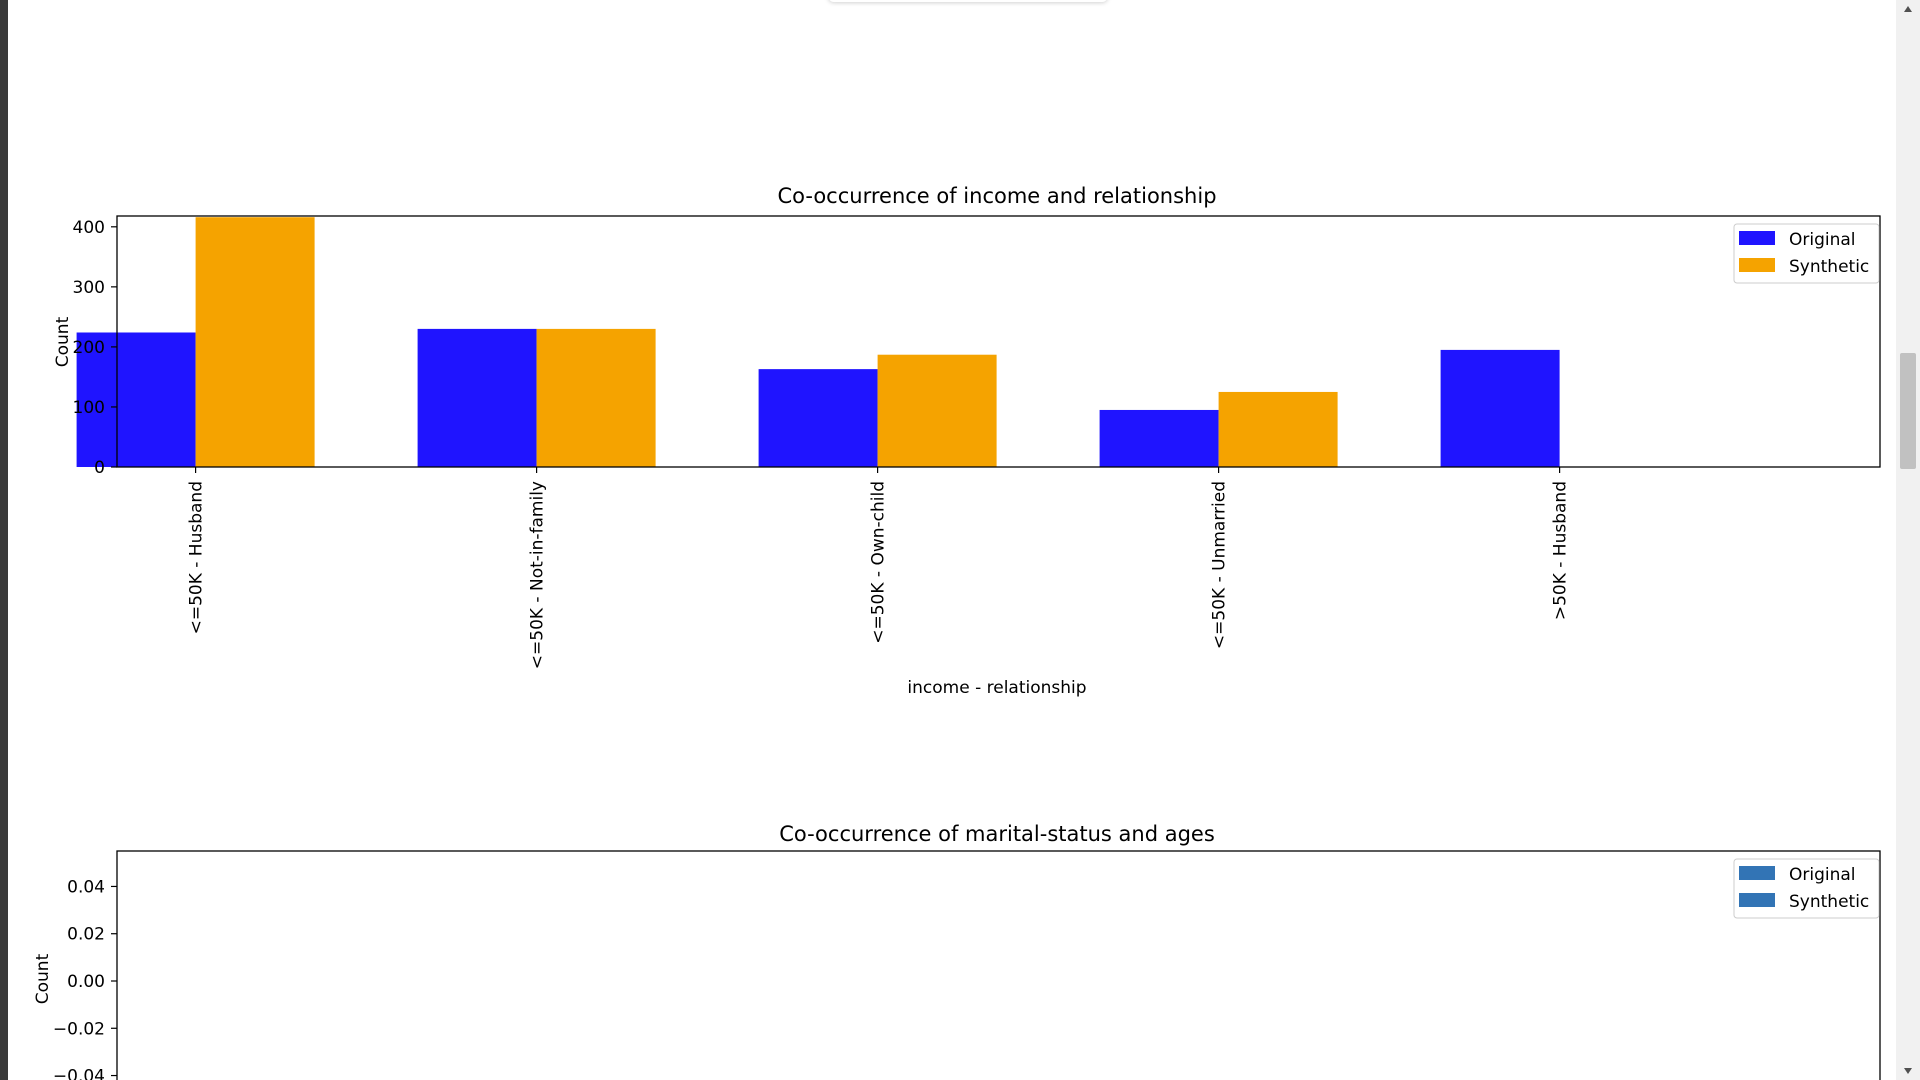 Image resolution: width=1920 pixels, height=1080 pixels. What do you see at coordinates (86, 887) in the screenshot?
I see `y-tick-label: 0.04` at bounding box center [86, 887].